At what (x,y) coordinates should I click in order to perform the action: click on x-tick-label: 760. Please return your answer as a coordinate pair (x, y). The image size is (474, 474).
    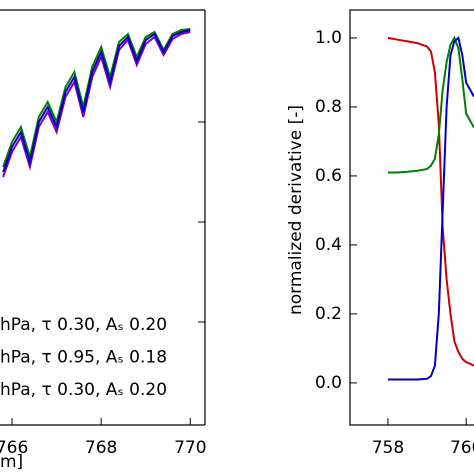
    Looking at the image, I should click on (462, 448).